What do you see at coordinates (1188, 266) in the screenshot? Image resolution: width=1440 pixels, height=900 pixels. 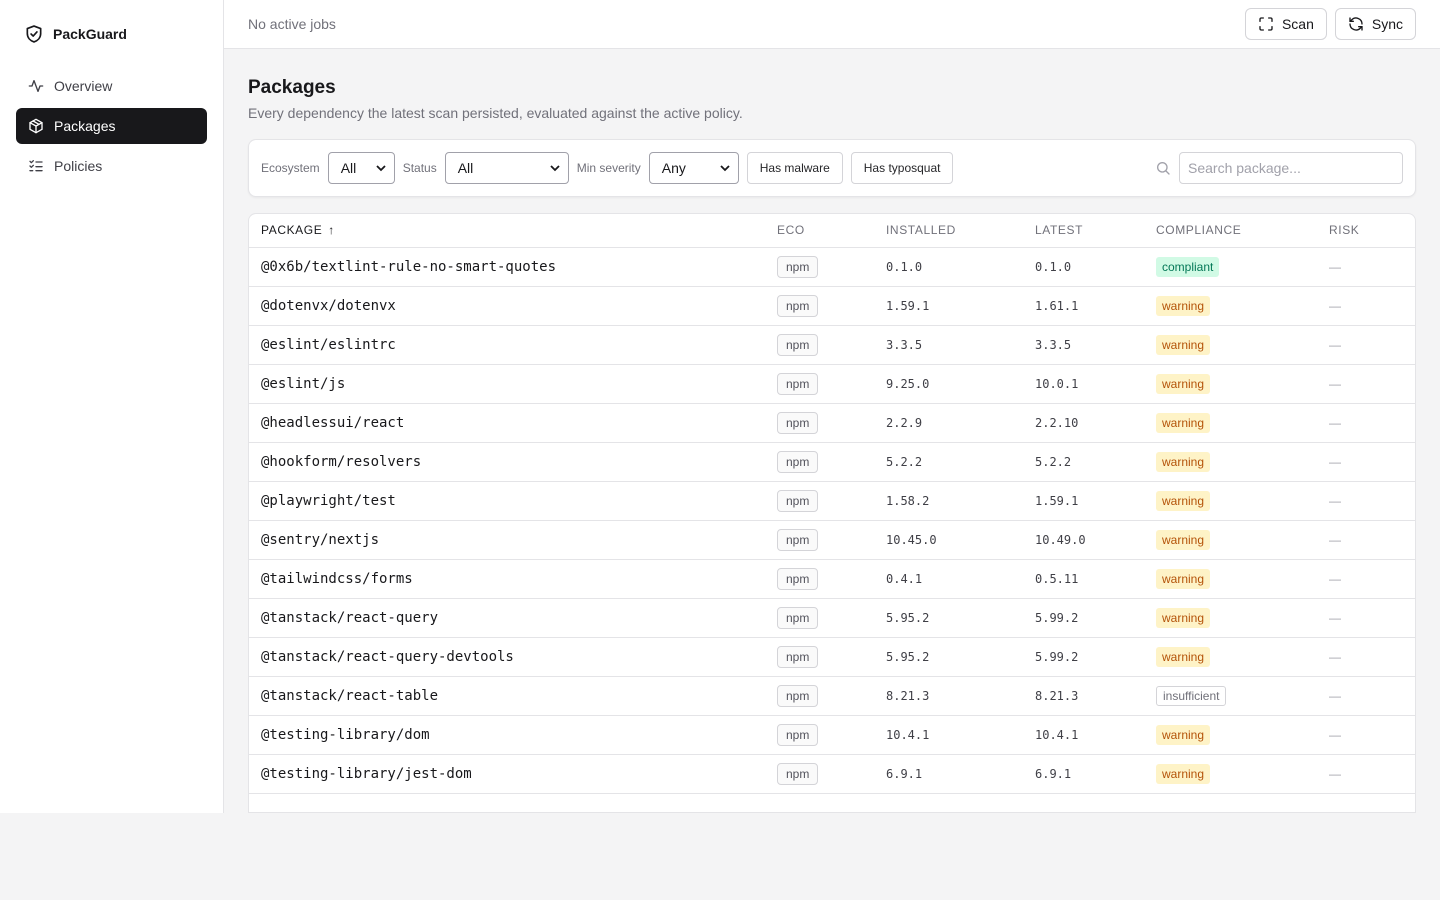 I see `compliance-badge: compliant` at bounding box center [1188, 266].